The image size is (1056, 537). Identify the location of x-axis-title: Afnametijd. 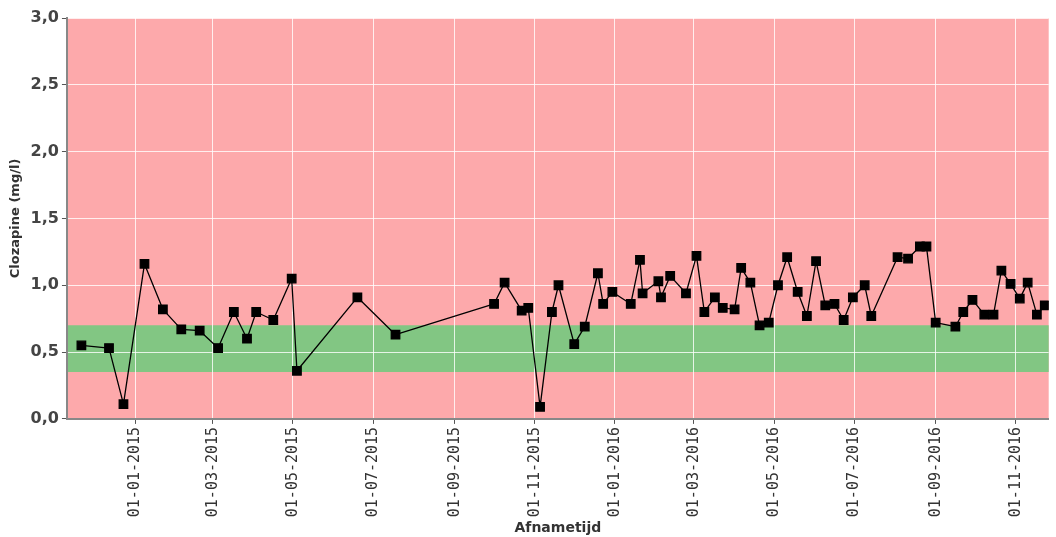
(558, 527).